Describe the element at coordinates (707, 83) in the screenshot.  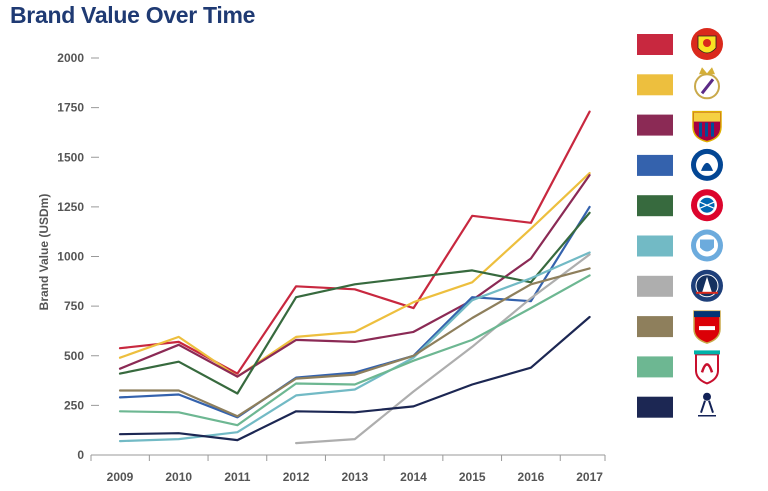
I see `real-madrid-crest-icon` at that location.